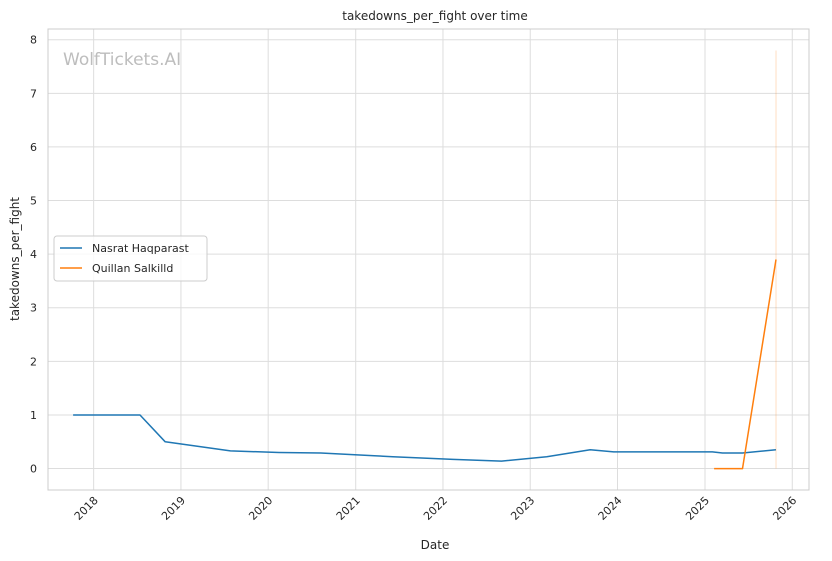 This screenshot has height=561, width=832. Describe the element at coordinates (435, 16) in the screenshot. I see `chart-title: takedowns_per_fight over time` at that location.